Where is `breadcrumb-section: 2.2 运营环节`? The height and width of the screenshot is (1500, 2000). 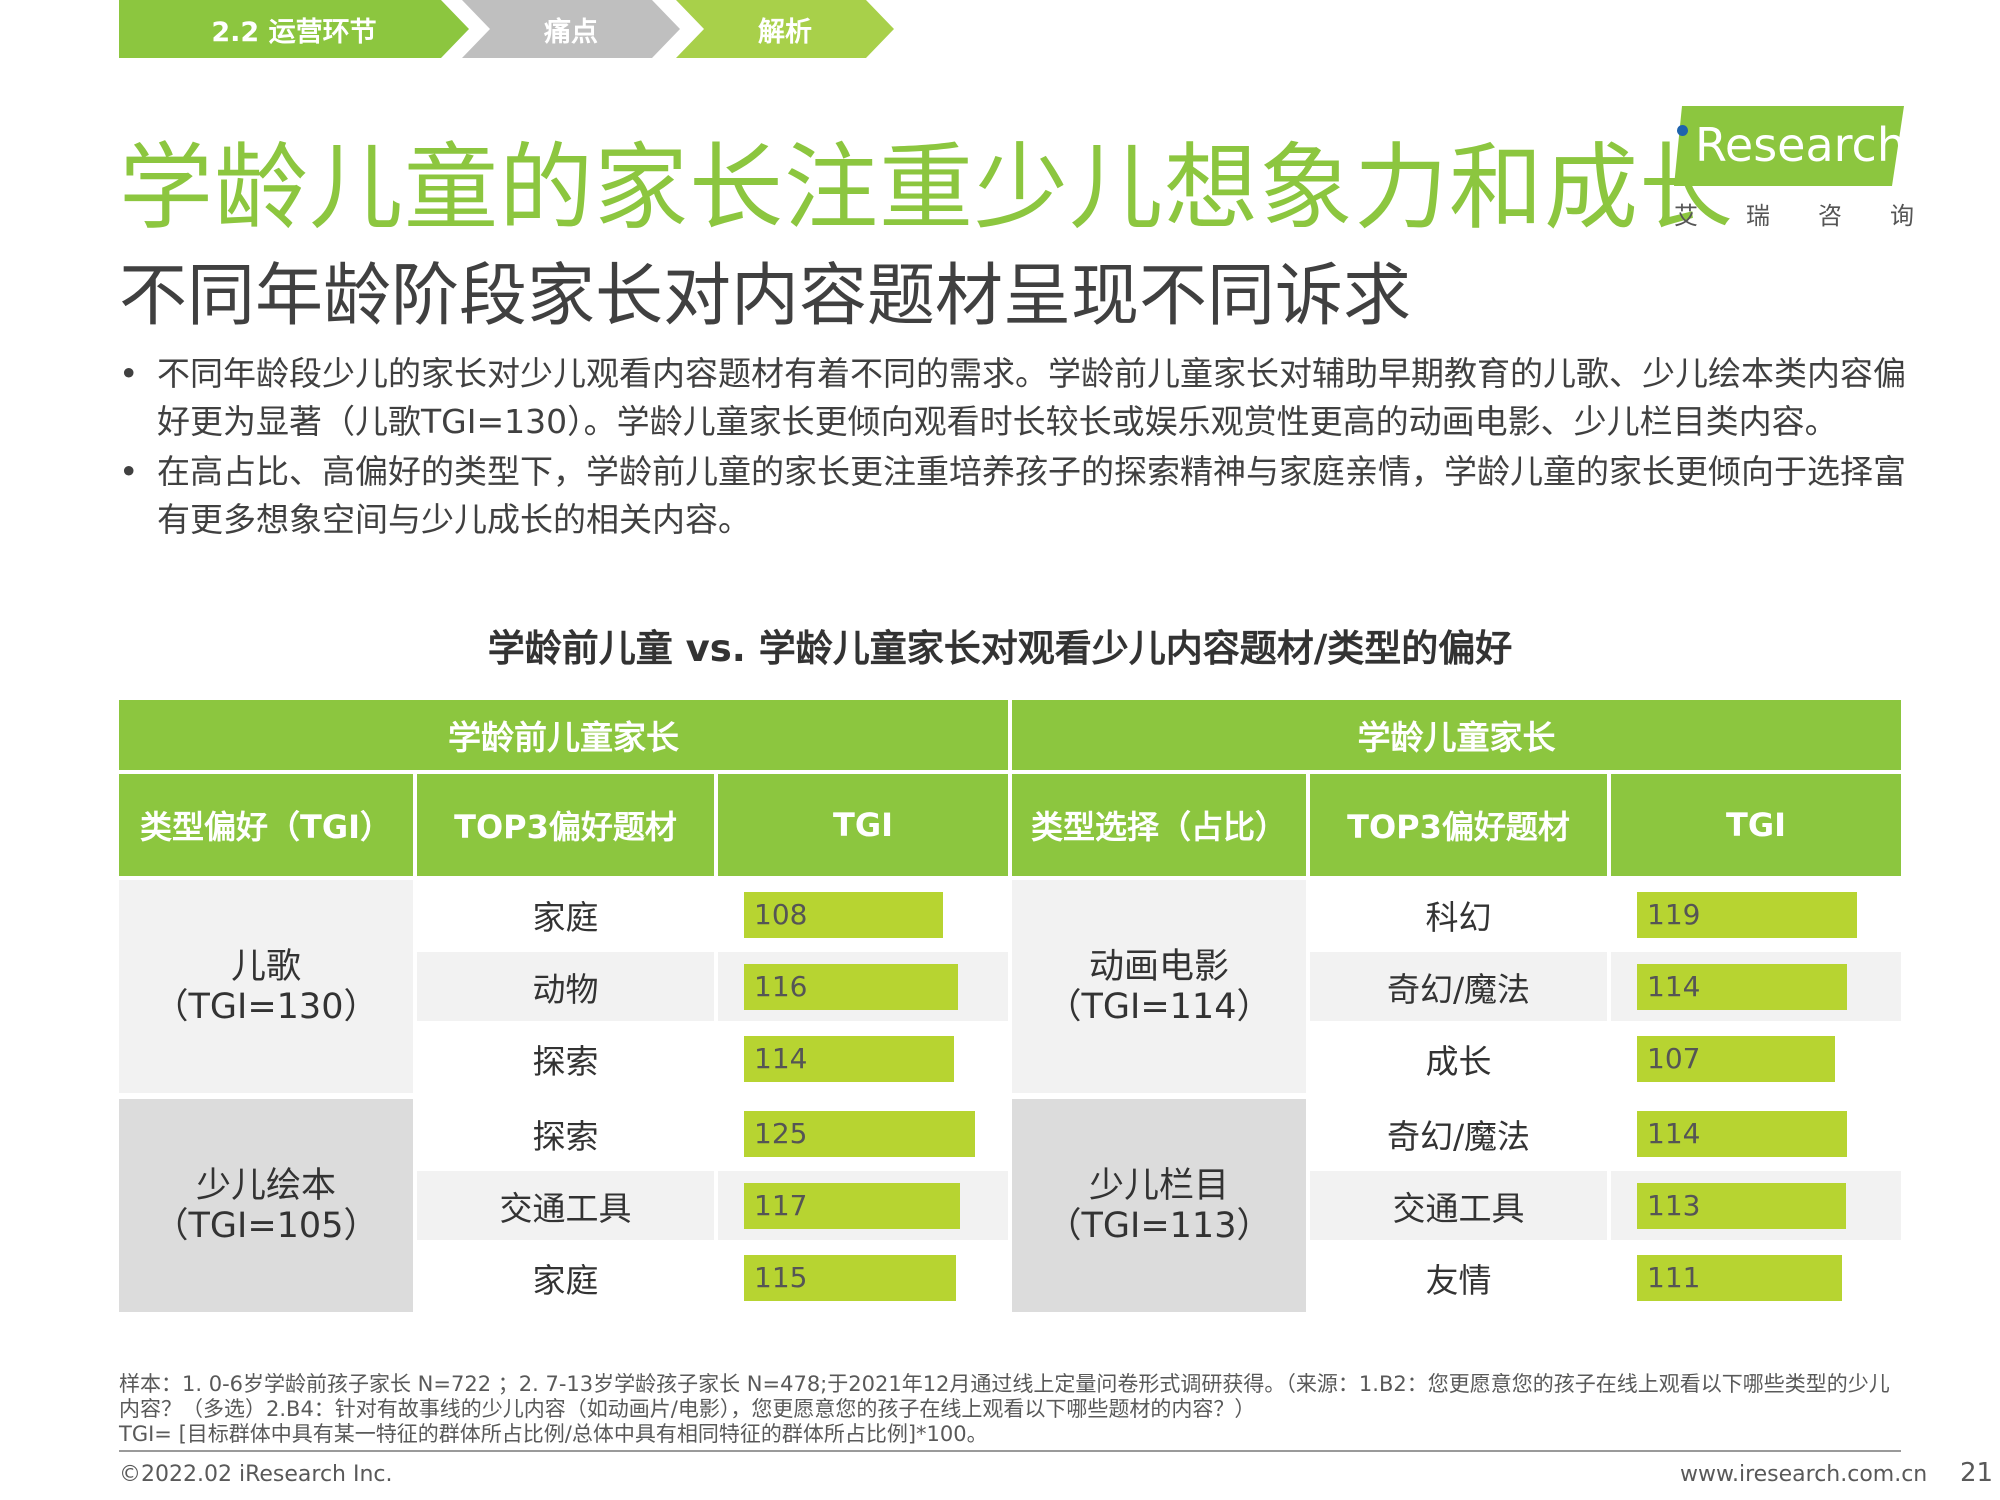
breadcrumb-section: 2.2 运营环节 is located at coordinates (294, 29).